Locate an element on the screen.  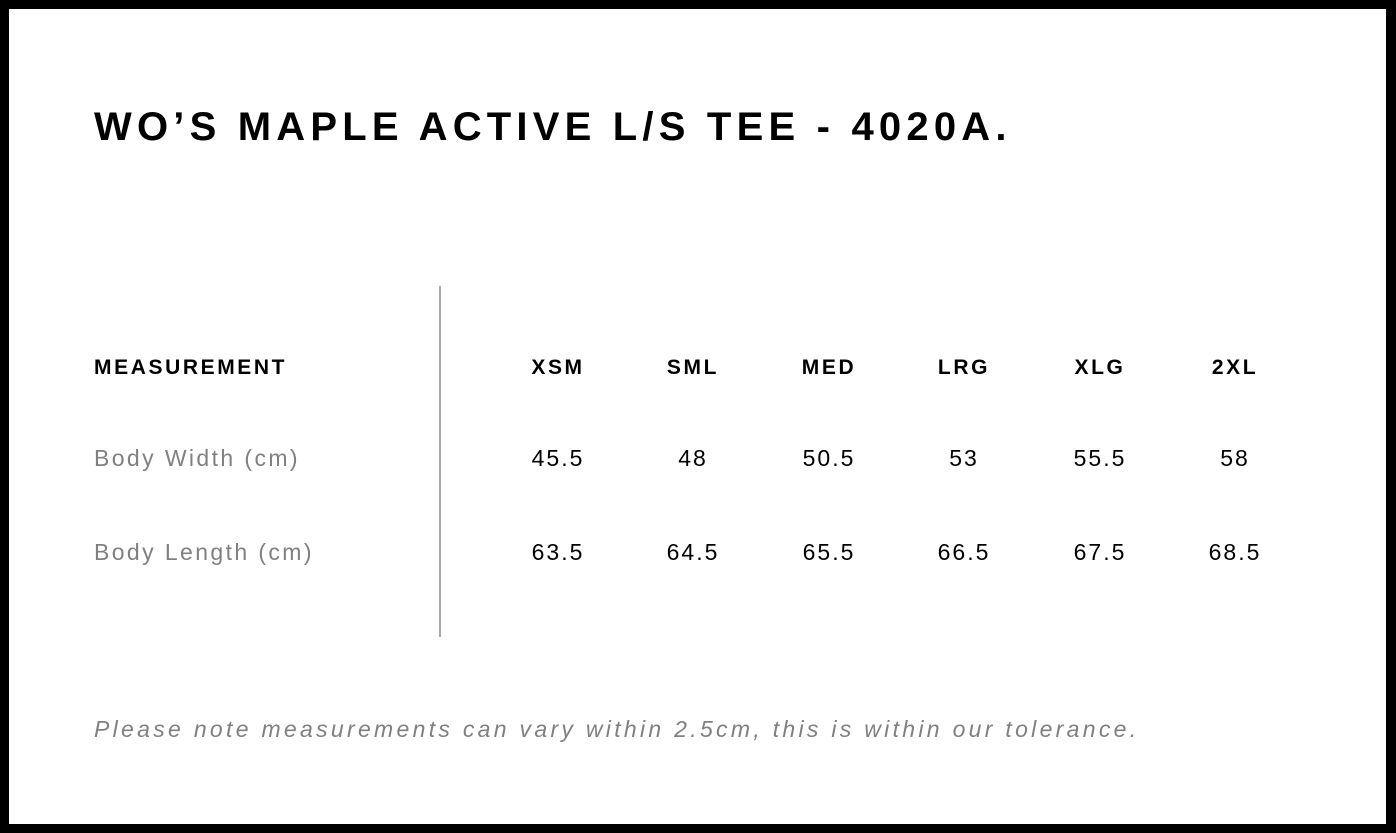
size-header: XSM is located at coordinates (558, 367).